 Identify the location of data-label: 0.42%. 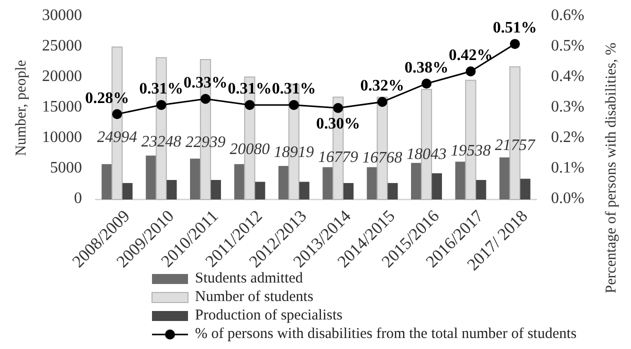
(470, 55).